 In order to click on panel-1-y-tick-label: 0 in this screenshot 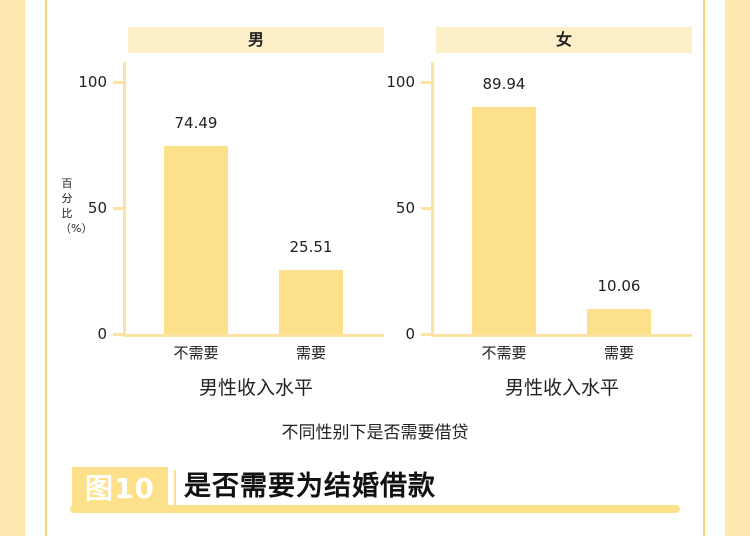, I will do `click(102, 334)`.